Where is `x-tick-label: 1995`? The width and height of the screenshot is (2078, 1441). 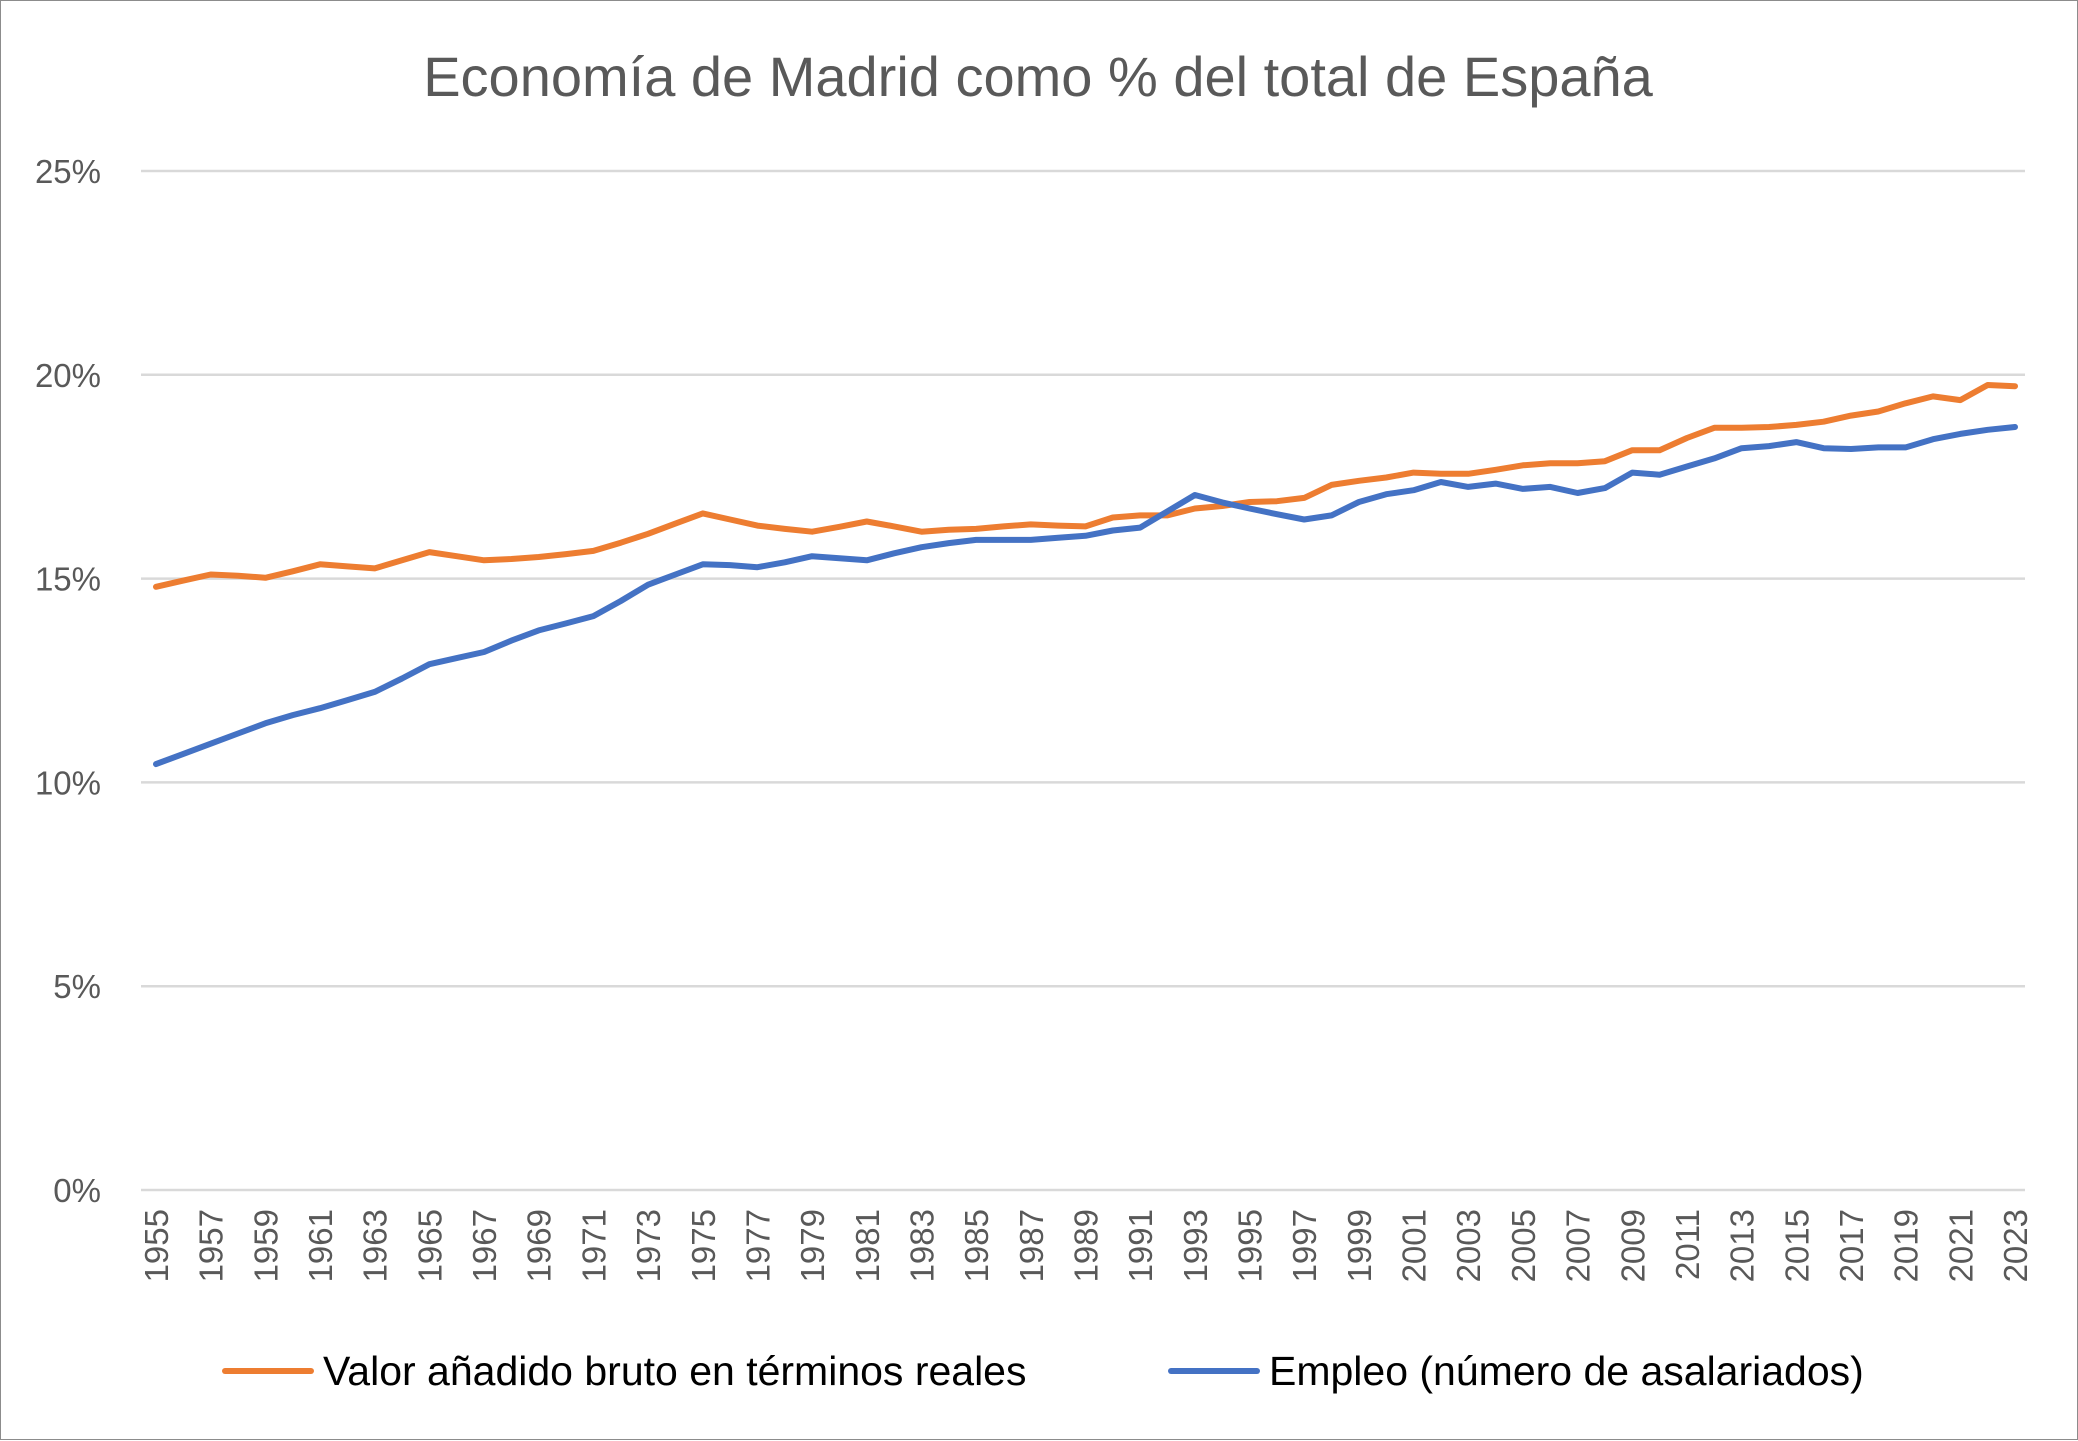
x-tick-label: 1995 is located at coordinates (1250, 1245).